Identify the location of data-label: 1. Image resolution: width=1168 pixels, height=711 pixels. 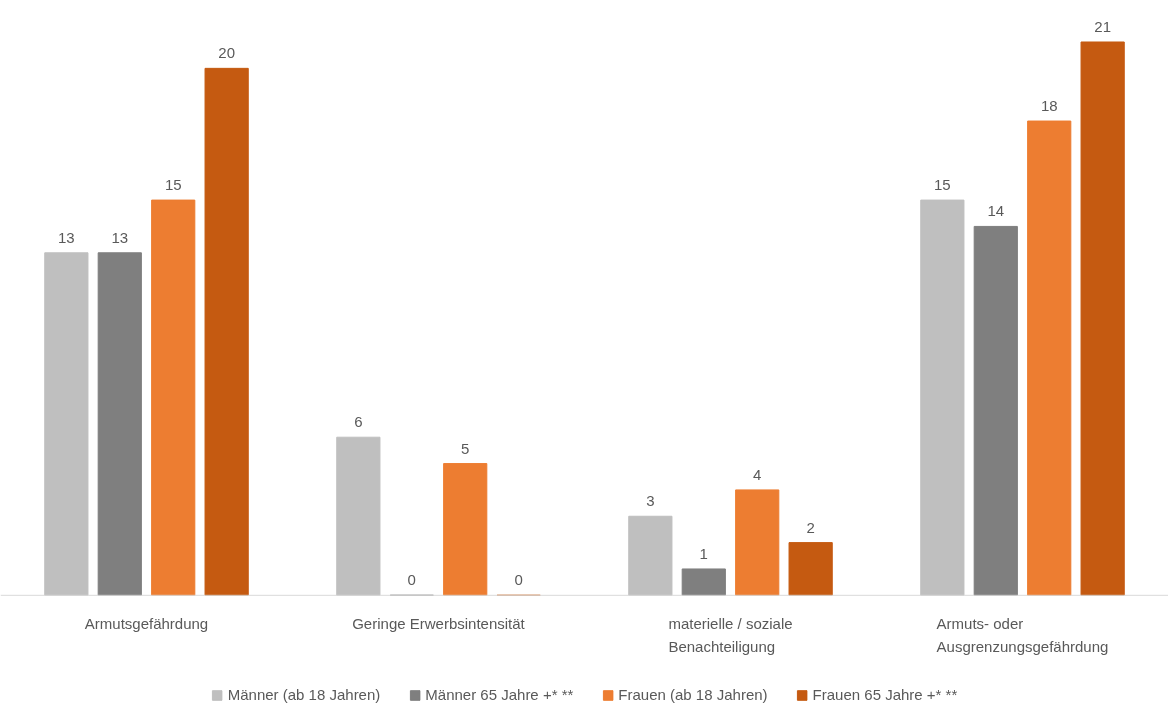
(703, 553).